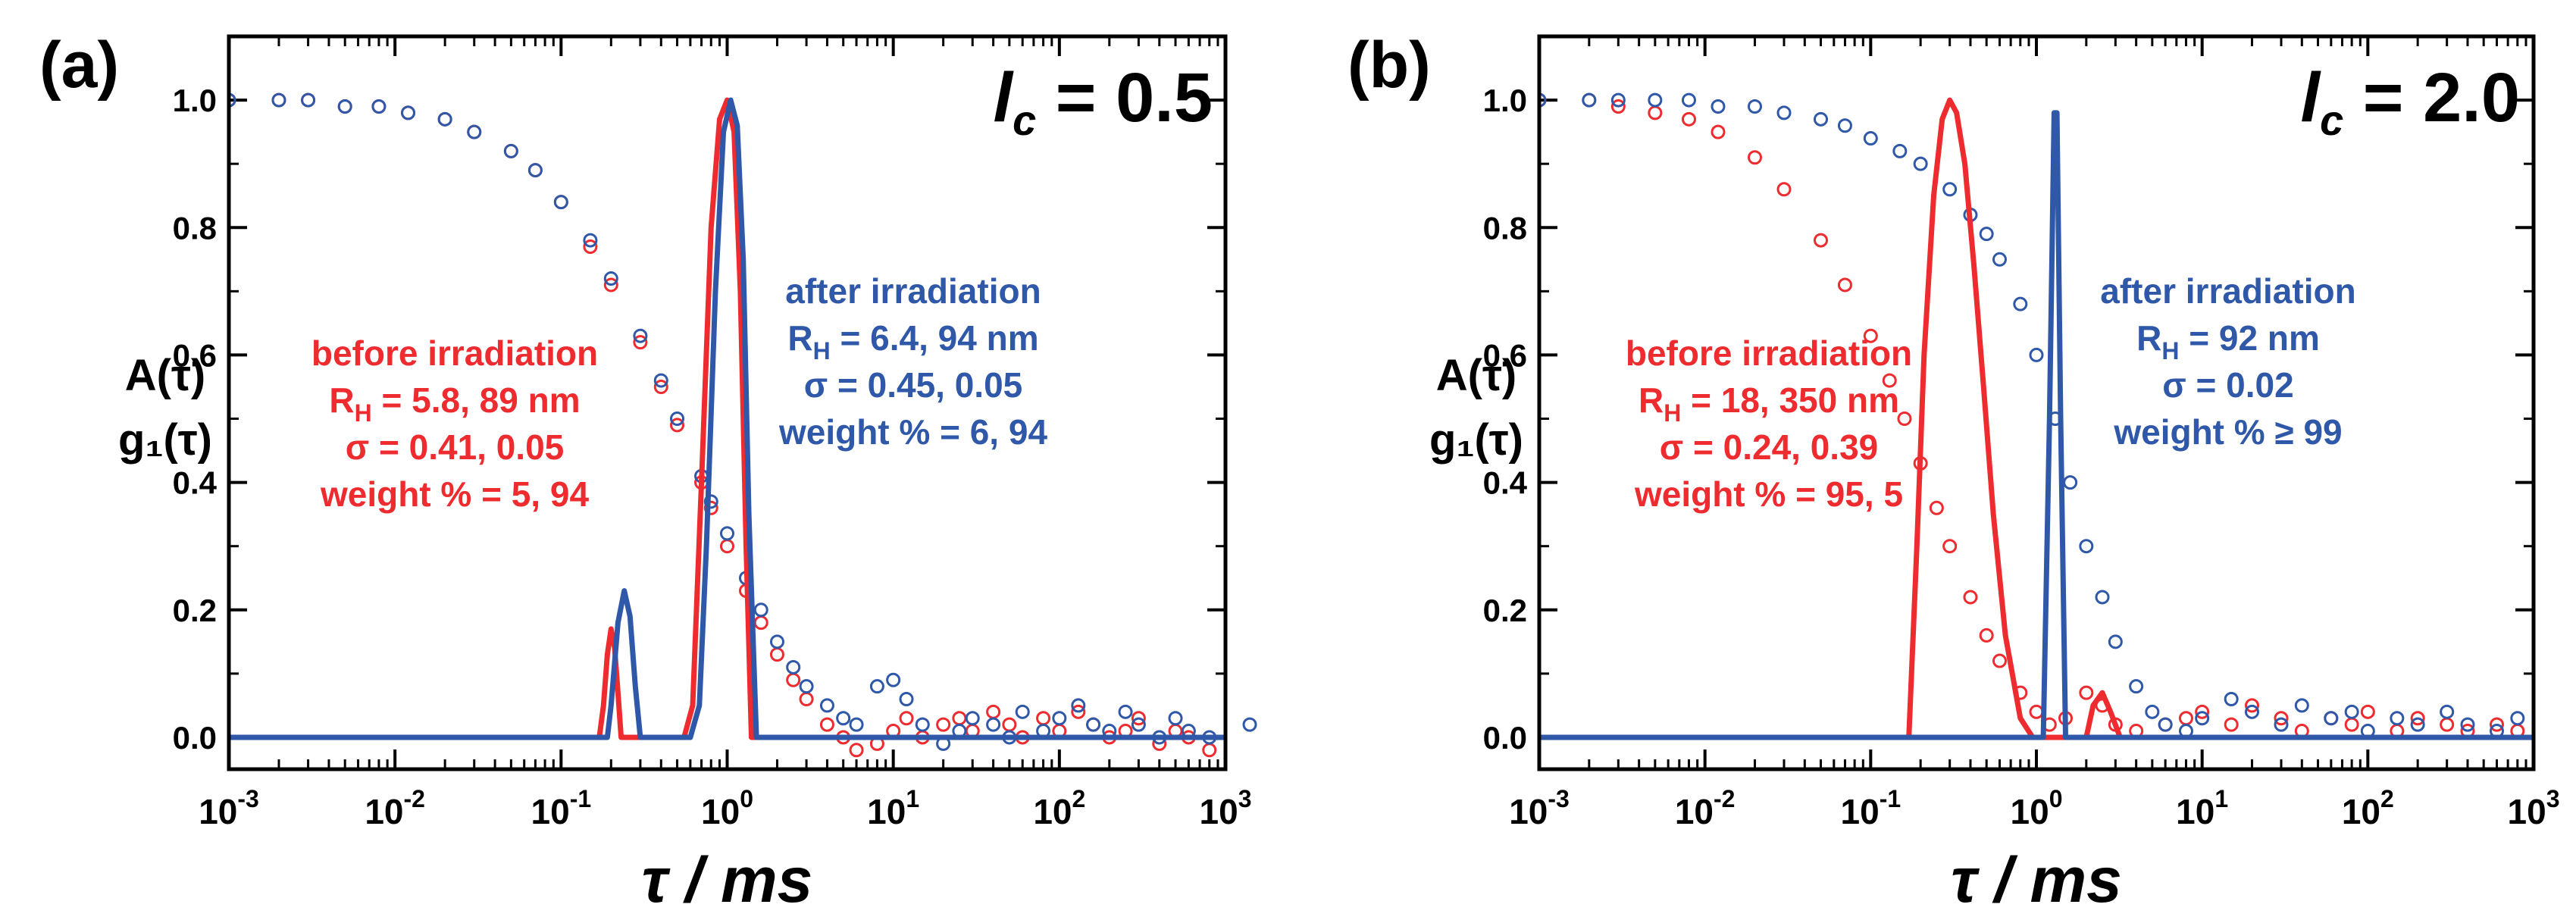 The height and width of the screenshot is (920, 2576). What do you see at coordinates (935, 338) in the screenshot?
I see `rh-value: = 6.4, 94 nm` at bounding box center [935, 338].